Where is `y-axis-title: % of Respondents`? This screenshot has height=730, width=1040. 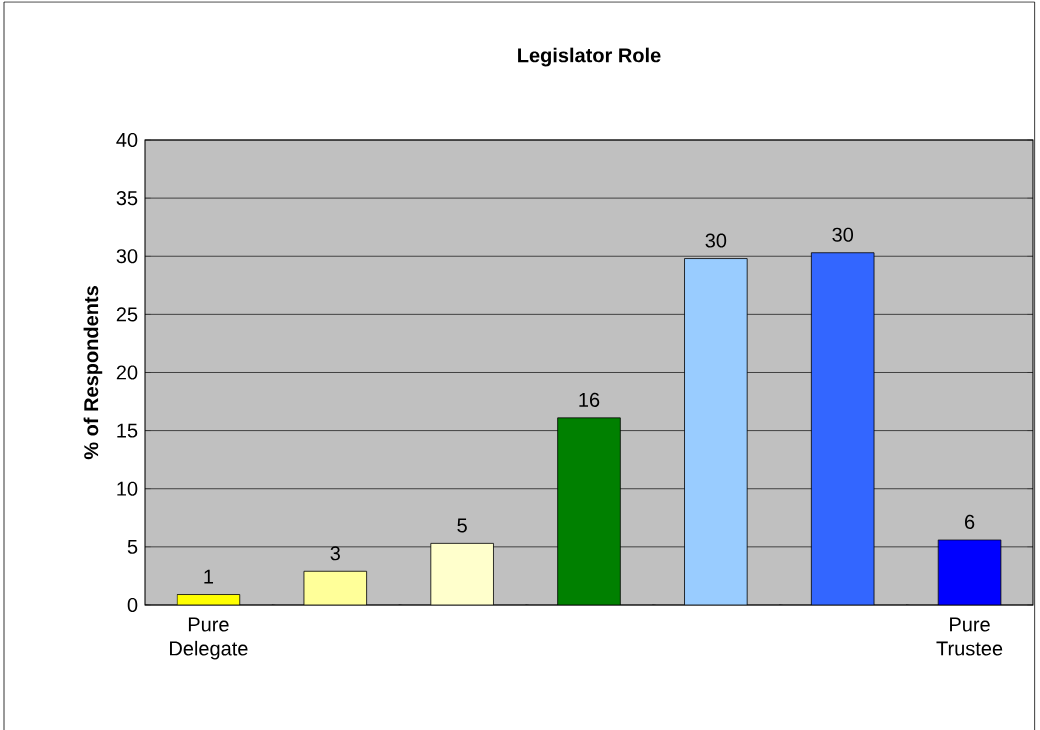 y-axis-title: % of Respondents is located at coordinates (93, 373).